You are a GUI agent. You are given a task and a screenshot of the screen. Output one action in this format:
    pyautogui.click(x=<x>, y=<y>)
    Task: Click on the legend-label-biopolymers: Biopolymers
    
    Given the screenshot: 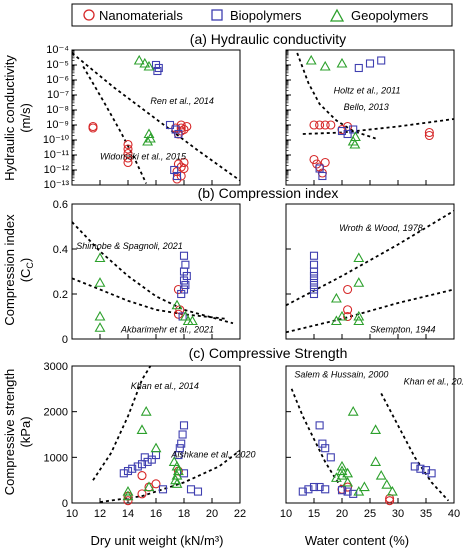 What is the action you would take?
    pyautogui.click(x=266, y=15)
    